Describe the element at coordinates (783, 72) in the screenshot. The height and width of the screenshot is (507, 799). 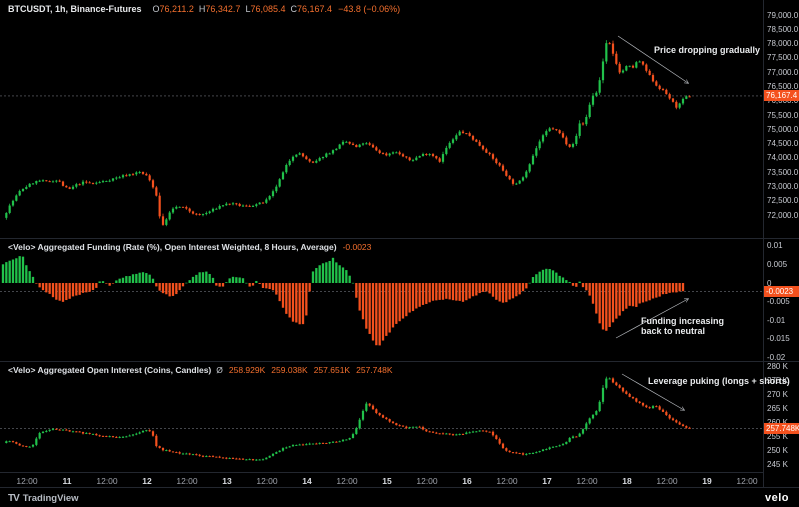
I see `price-tick-label: 77,000.0` at that location.